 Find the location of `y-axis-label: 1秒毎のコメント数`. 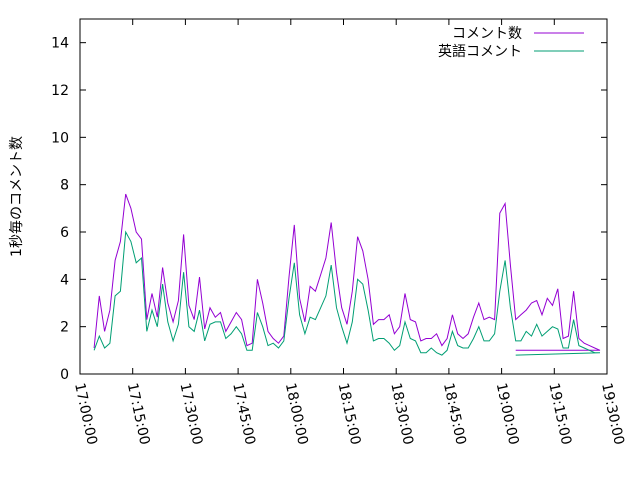

y-axis-label: 1秒毎のコメント数 is located at coordinates (17, 196).